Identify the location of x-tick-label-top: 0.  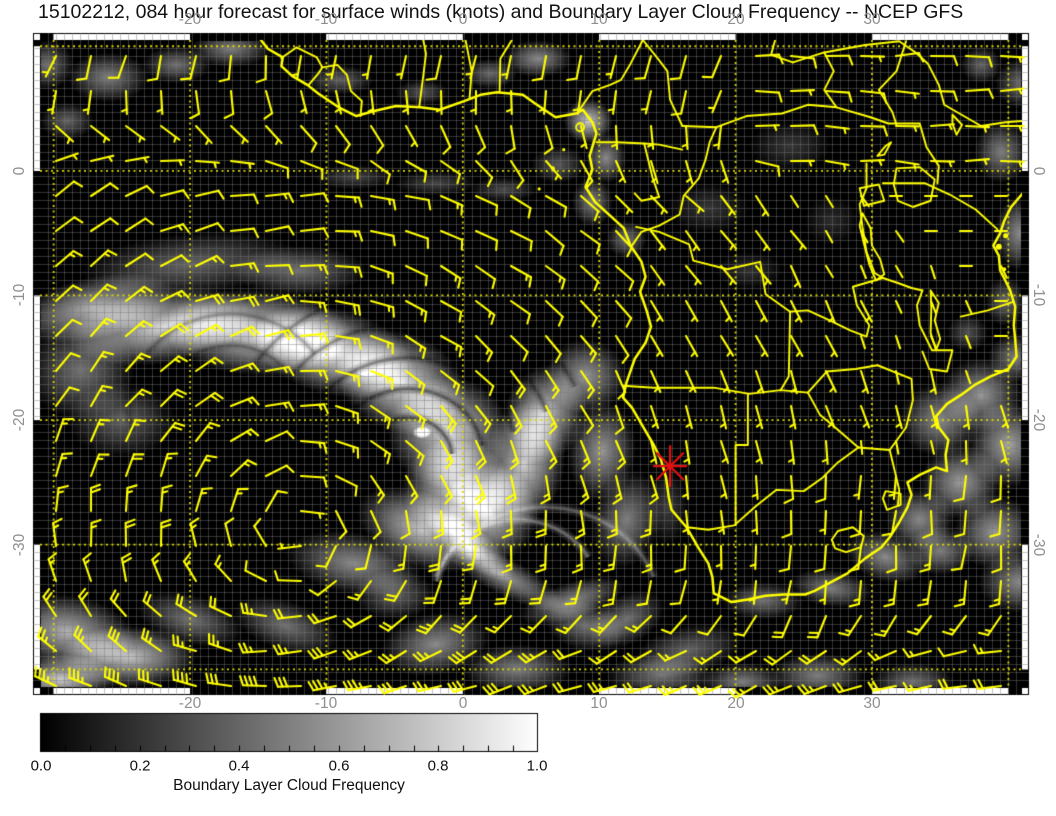
(463, 19).